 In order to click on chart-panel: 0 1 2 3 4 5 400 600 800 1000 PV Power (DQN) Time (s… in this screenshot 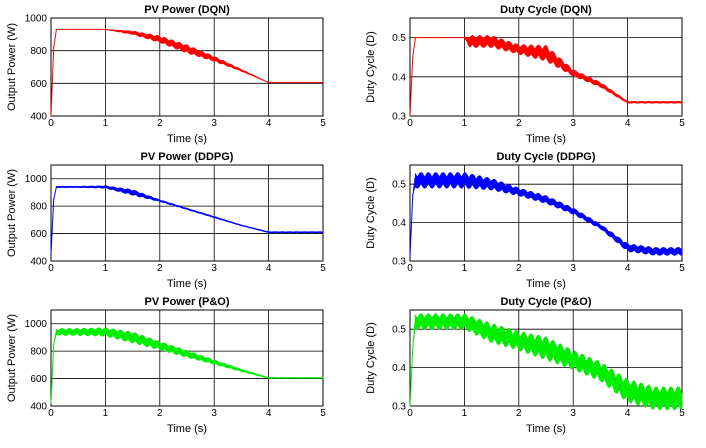, I will do `click(166, 74)`.